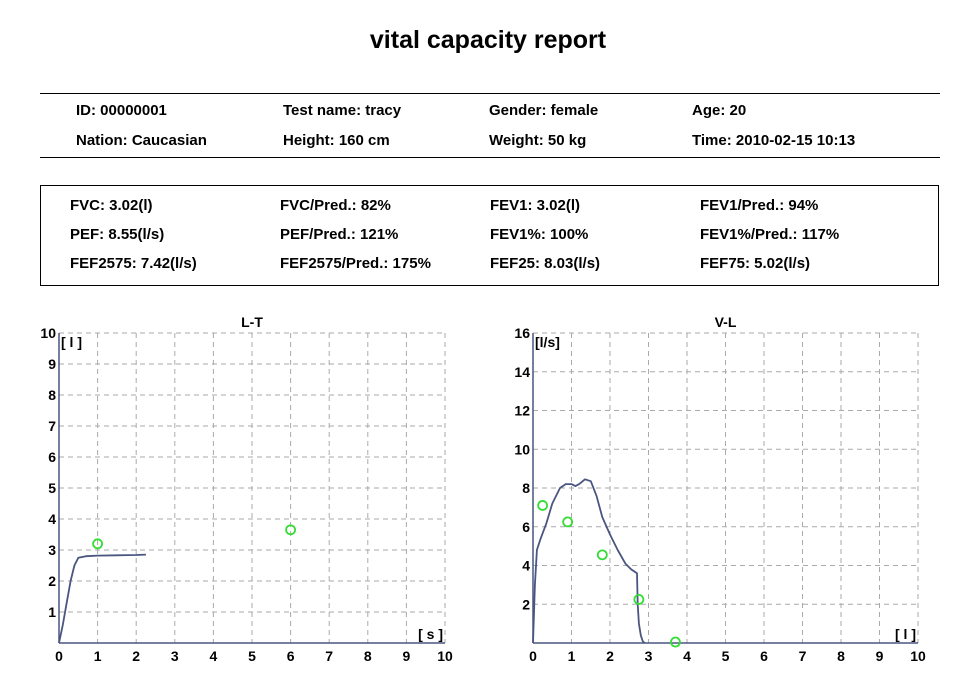 The width and height of the screenshot is (976, 693). I want to click on vl-y-tick-label: 16, so click(522, 333).